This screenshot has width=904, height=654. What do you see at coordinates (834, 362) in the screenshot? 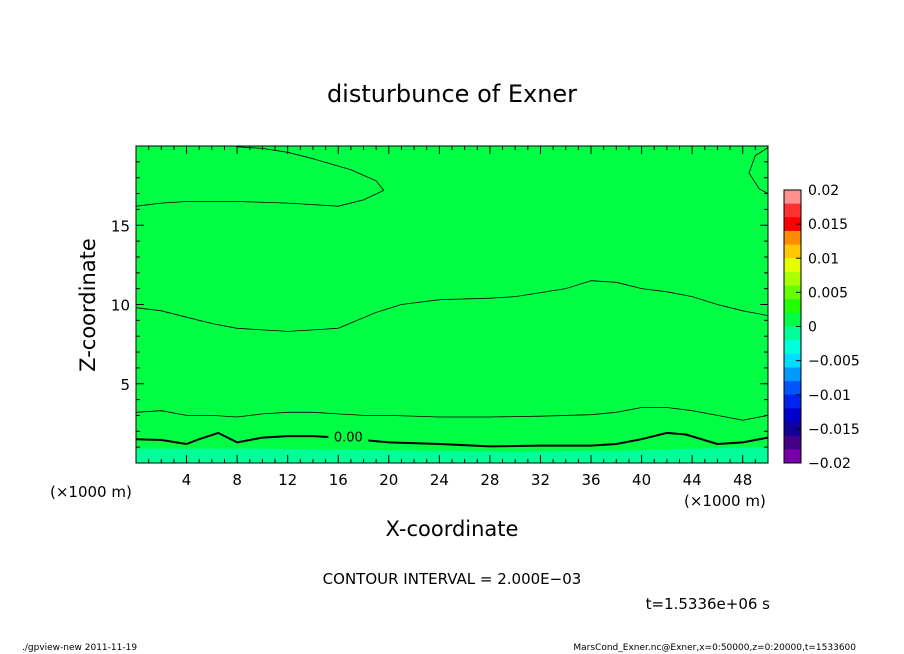
I see `colorbar-tick-label: −0.005` at bounding box center [834, 362].